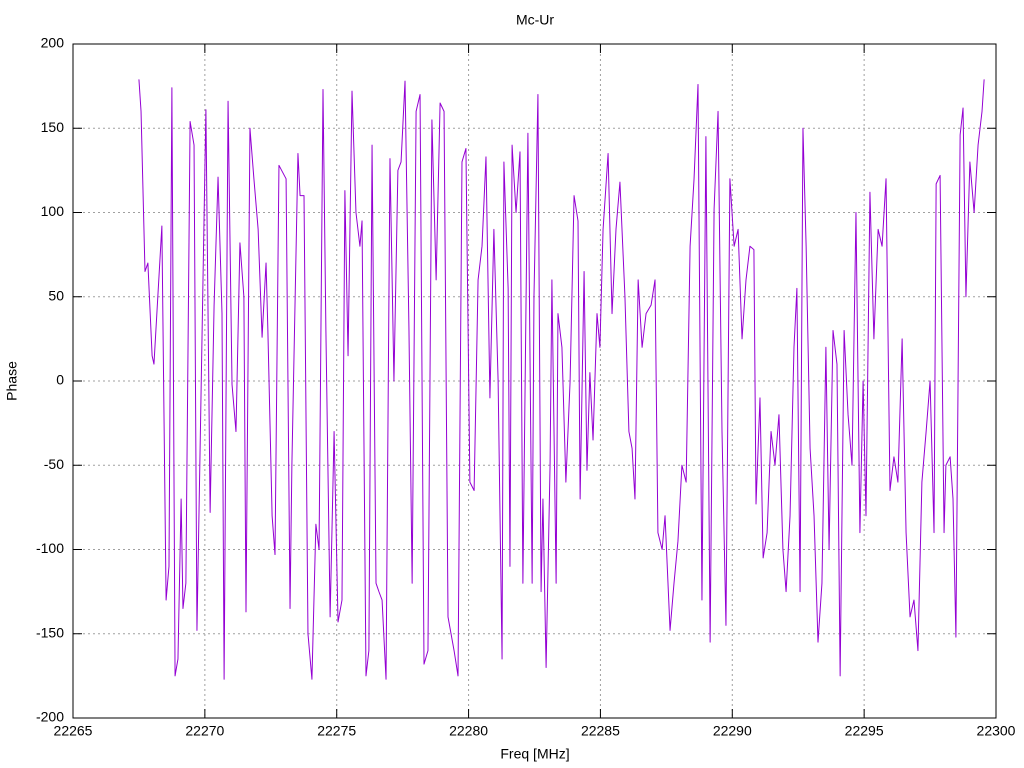 This screenshot has width=1024, height=768. I want to click on x-tick-label: 22265, so click(73, 731).